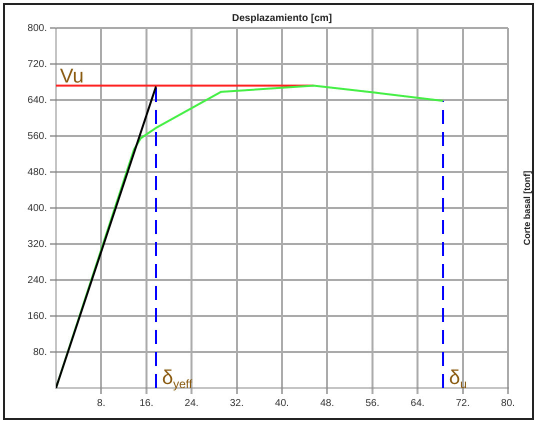 Image resolution: width=537 pixels, height=422 pixels. What do you see at coordinates (37, 28) in the screenshot?
I see `y-tick-label: 800.` at bounding box center [37, 28].